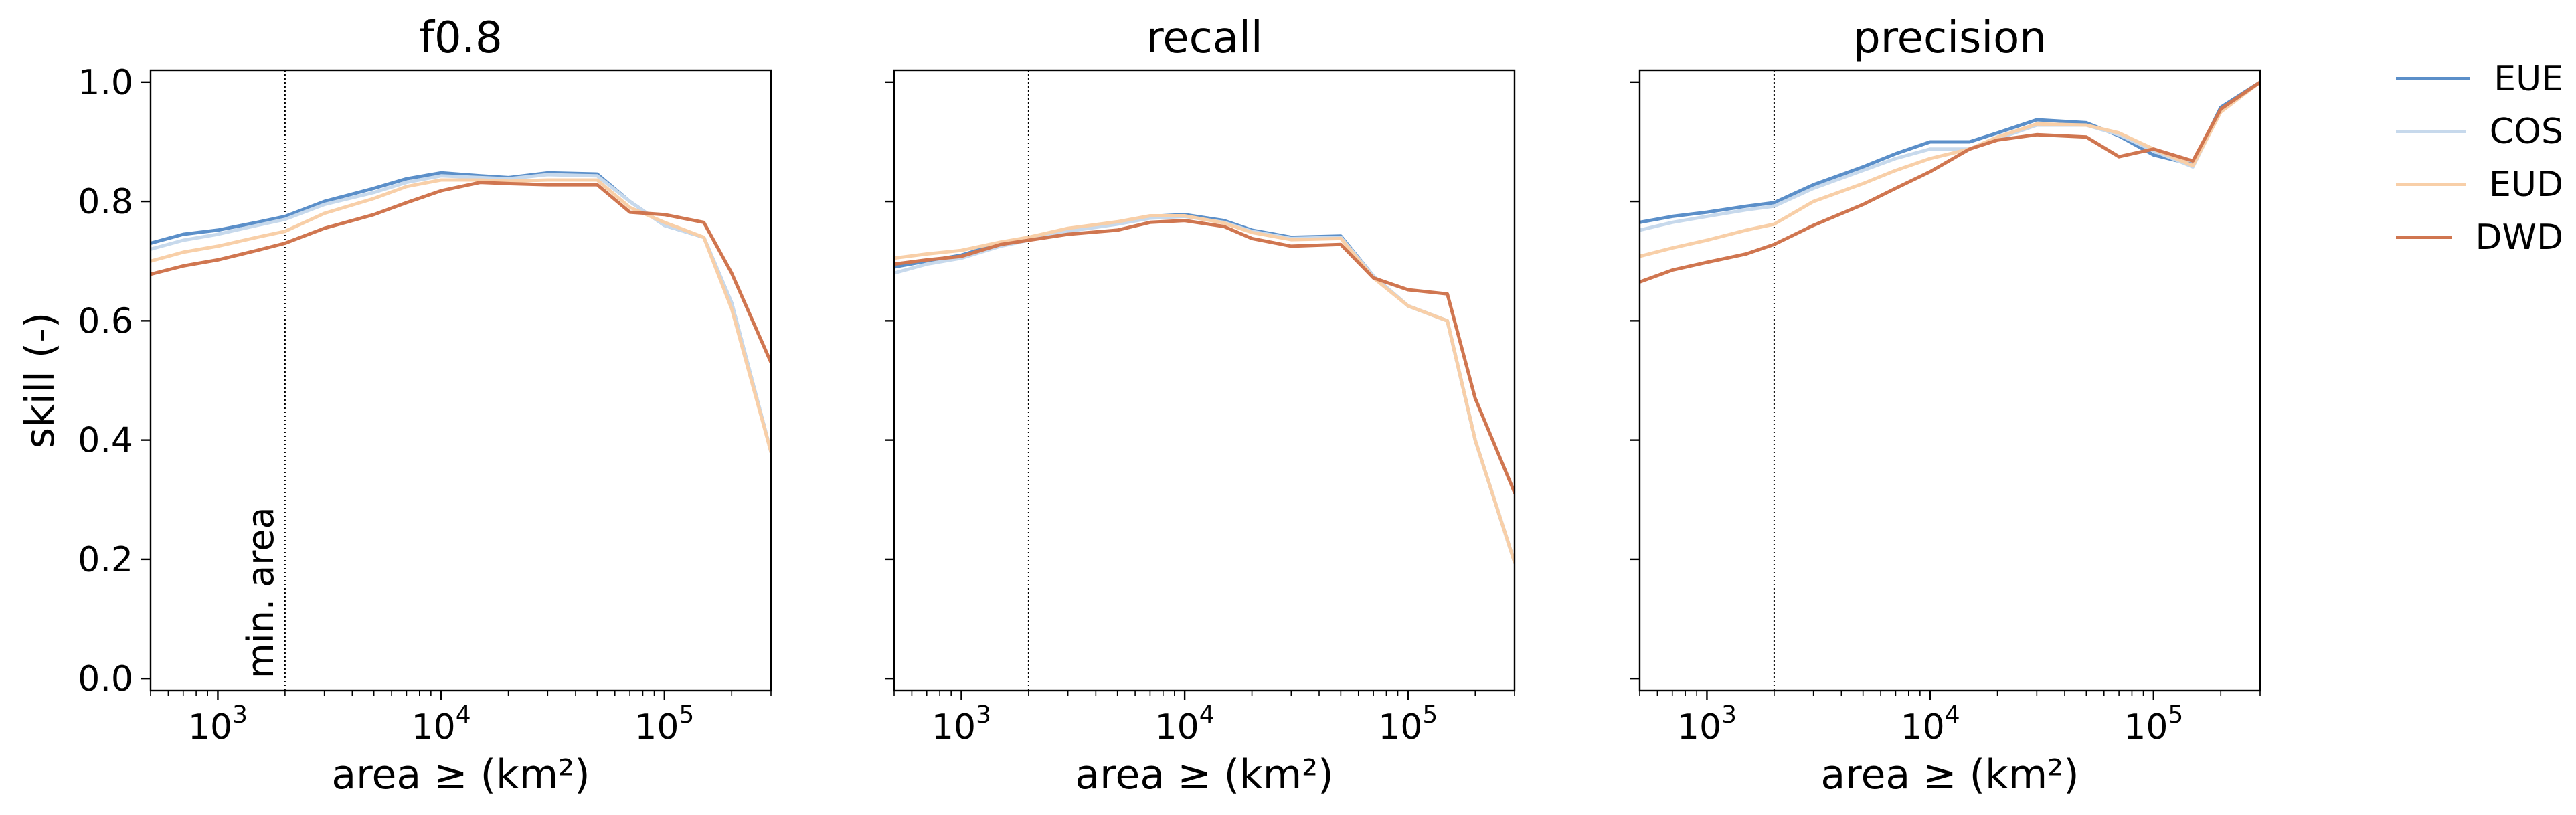 The height and width of the screenshot is (815, 2576). What do you see at coordinates (105, 441) in the screenshot?
I see `y-tick-label: 0.4` at bounding box center [105, 441].